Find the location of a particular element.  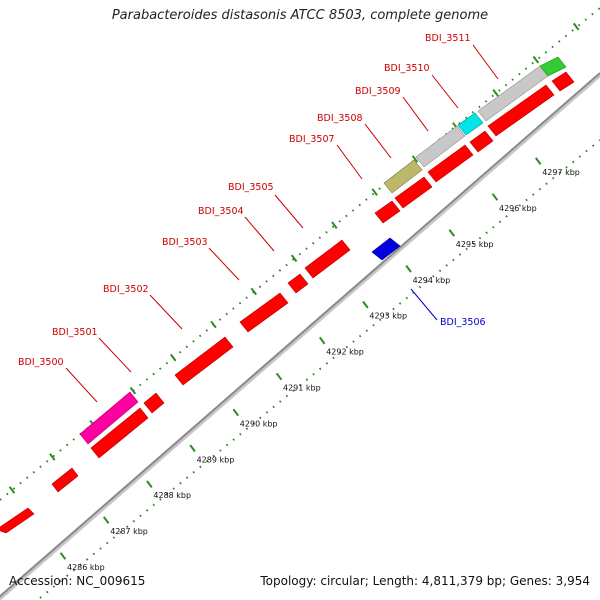

scale-tick-label: 4288 kbp is located at coordinates (172, 495).